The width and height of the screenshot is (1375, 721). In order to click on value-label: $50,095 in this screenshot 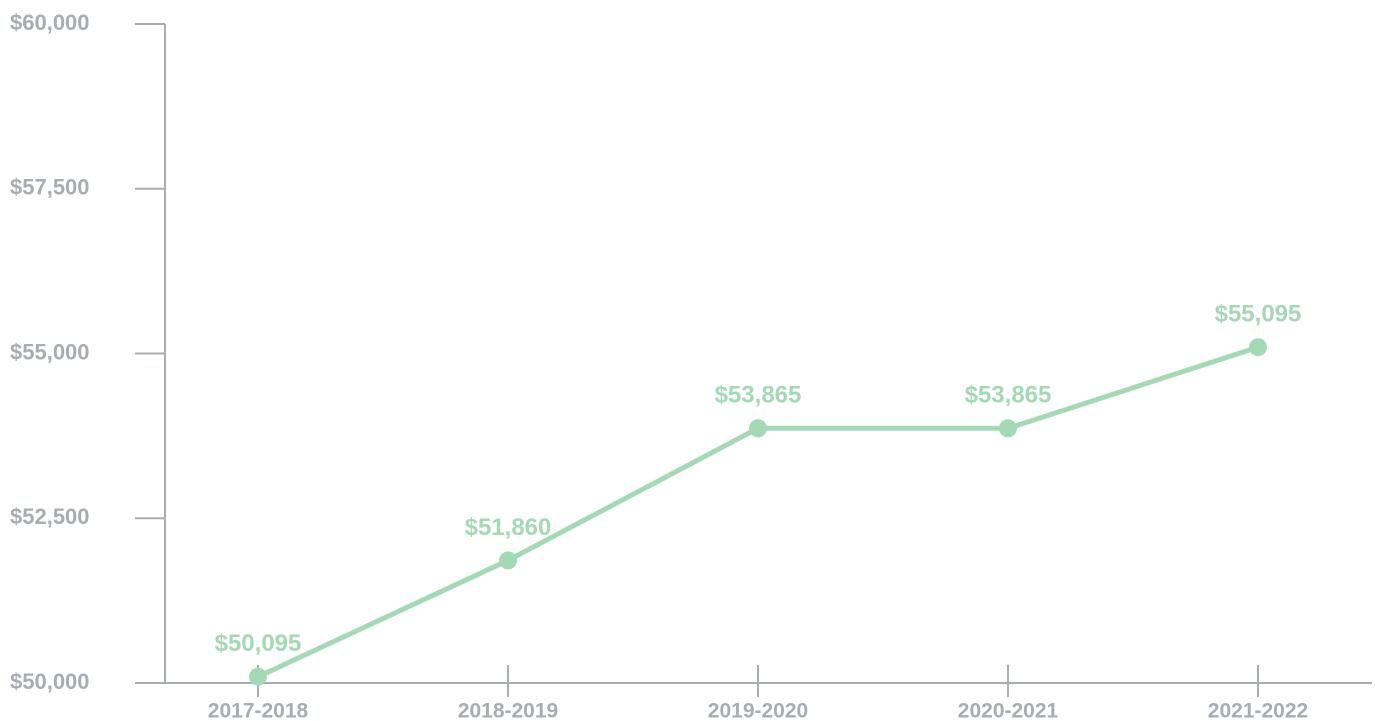, I will do `click(258, 643)`.